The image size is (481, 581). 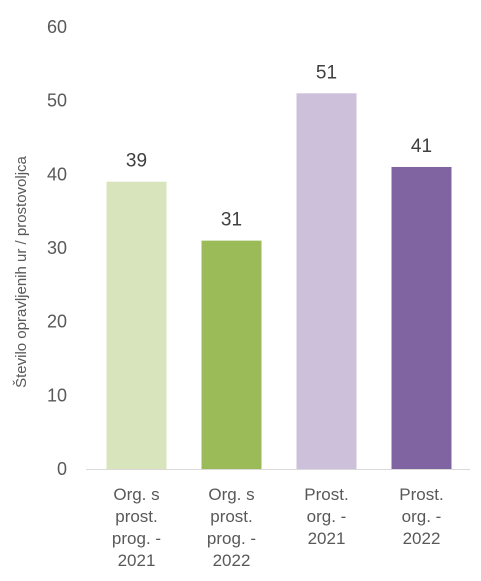 I want to click on y-axis-title: Število opravljenih ur / prostovoljca, so click(x=21, y=271).